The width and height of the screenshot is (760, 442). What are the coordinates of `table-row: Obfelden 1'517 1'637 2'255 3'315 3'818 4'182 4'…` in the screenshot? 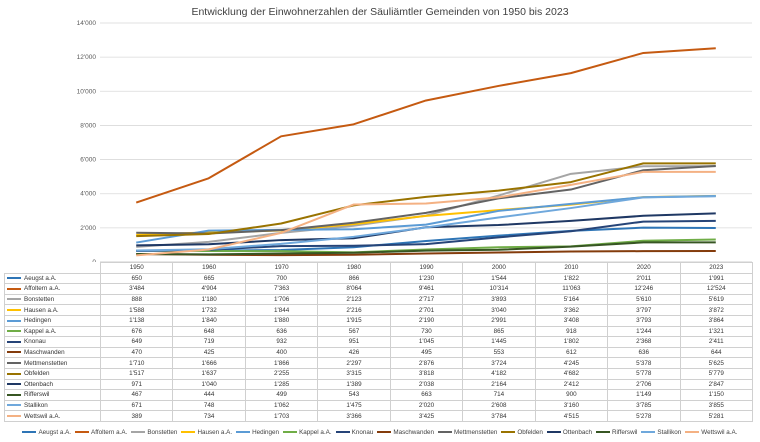 It's located at (378, 373).